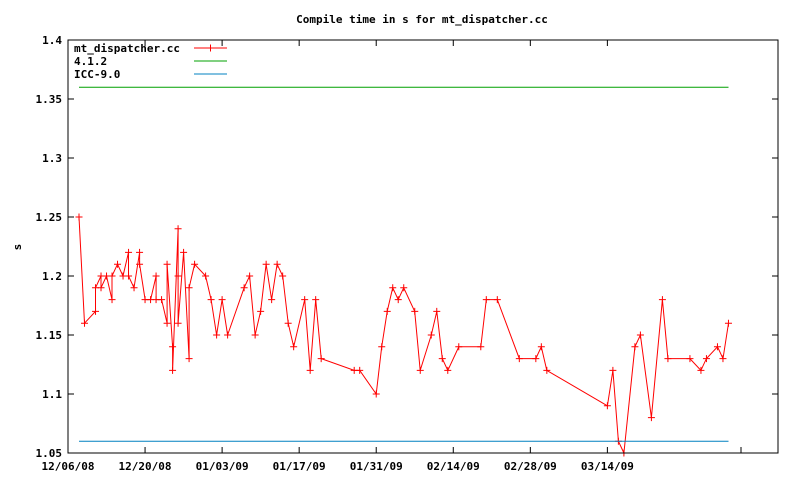 This screenshot has height=480, width=800. Describe the element at coordinates (17, 247) in the screenshot. I see `y-axis-label: s` at that location.